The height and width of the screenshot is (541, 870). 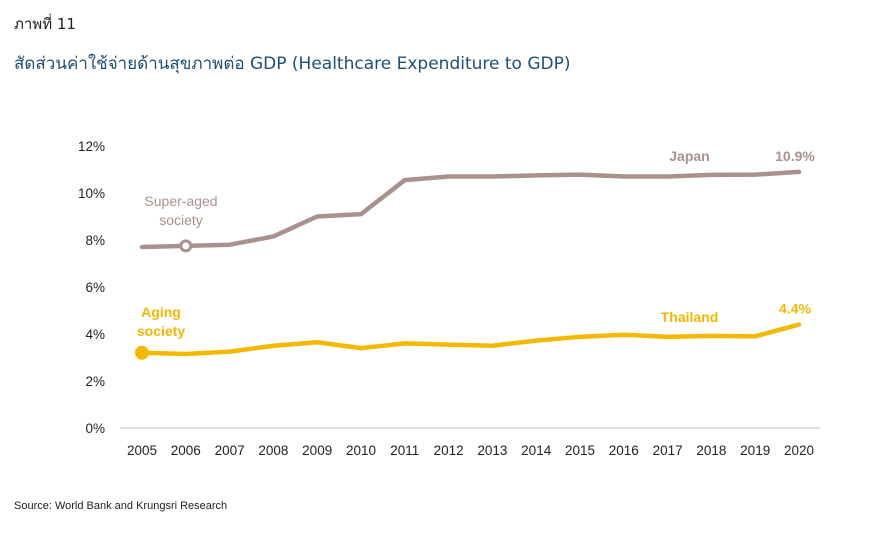 I want to click on y-tick-label: 2%, so click(x=95, y=381).